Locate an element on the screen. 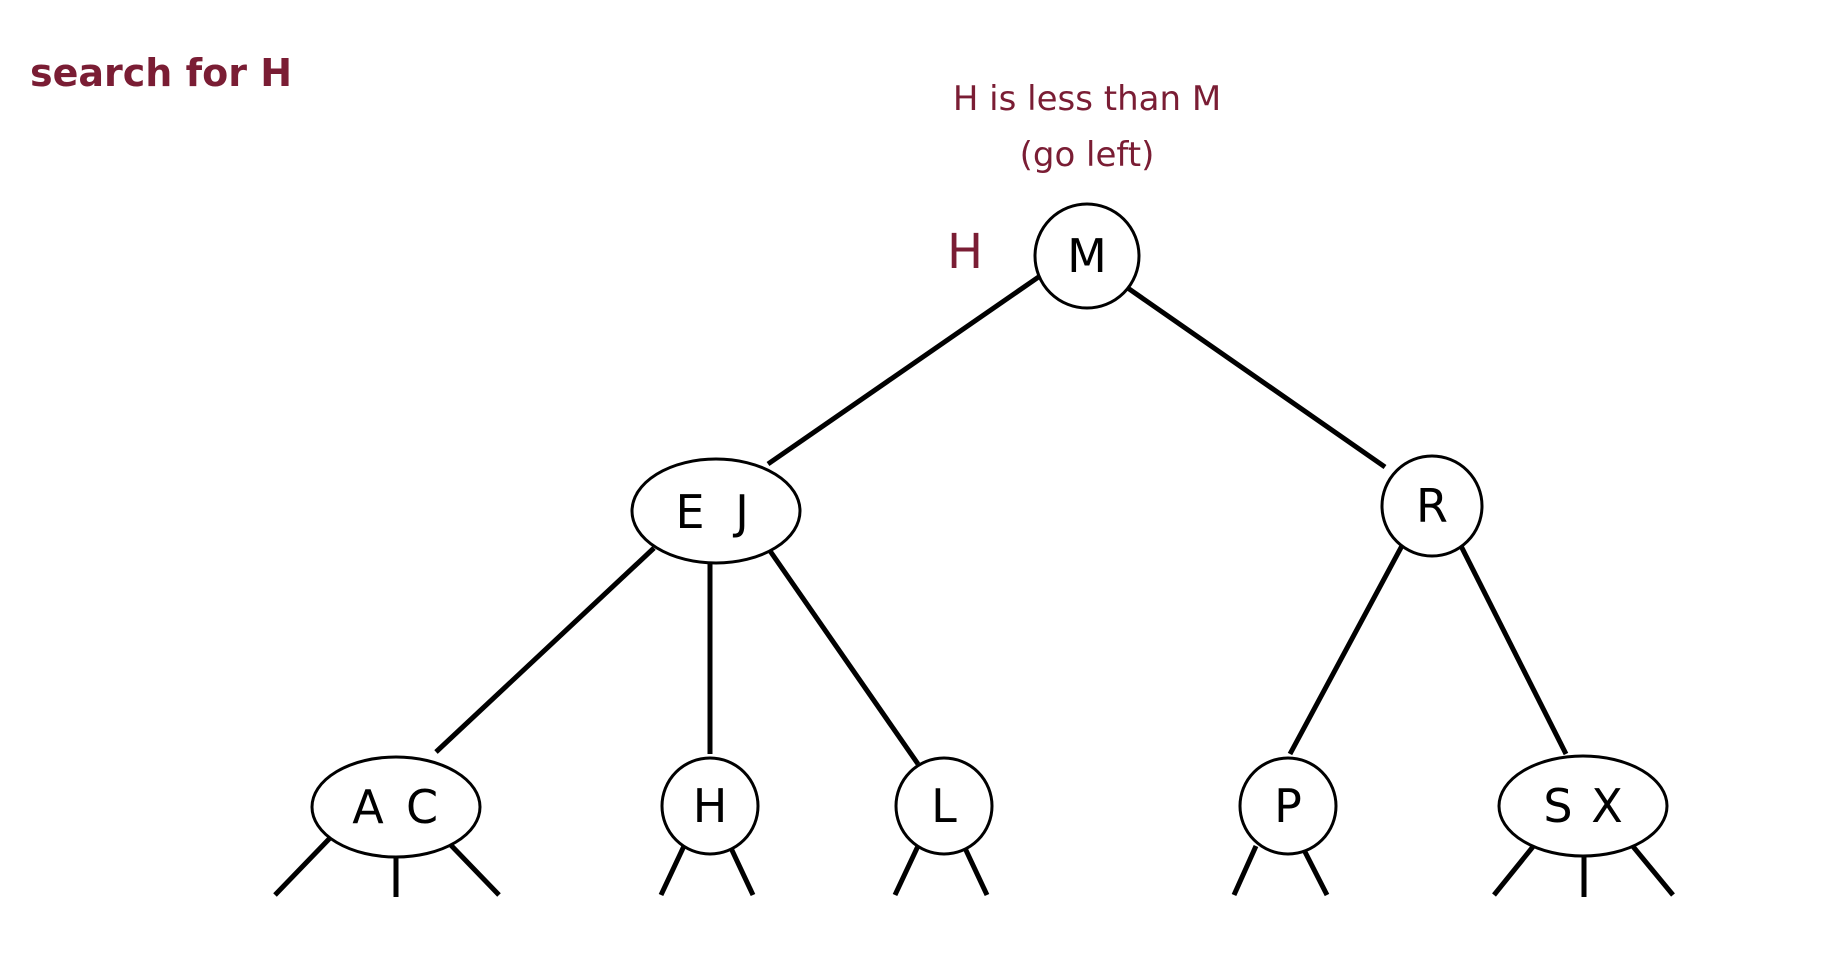 This screenshot has width=1824, height=956. edge-ej-ac is located at coordinates (545, 650).